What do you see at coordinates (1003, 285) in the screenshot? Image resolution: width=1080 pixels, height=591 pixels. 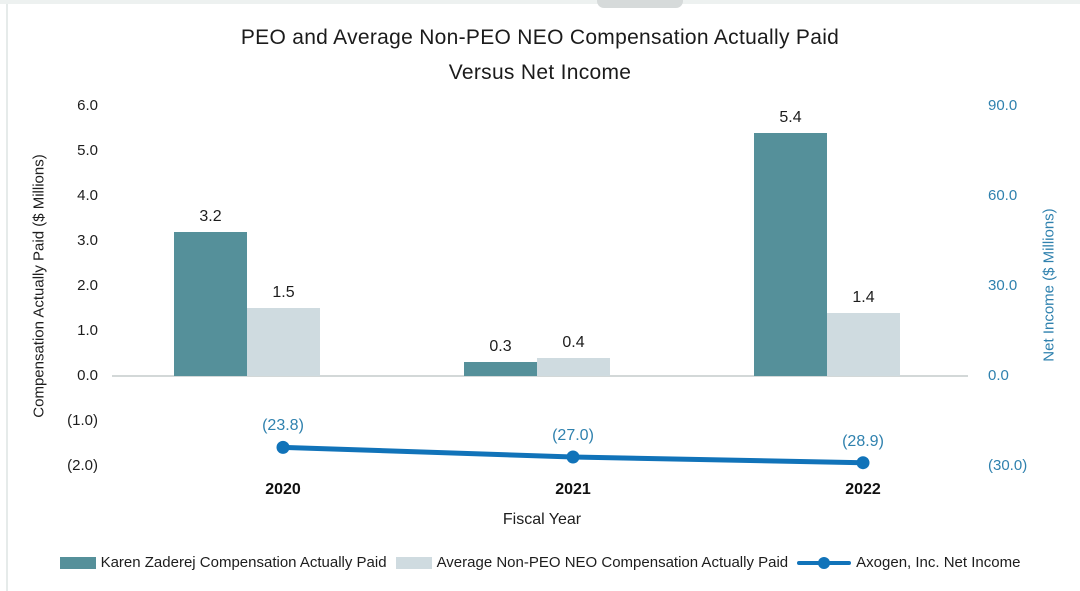 I see `right-axis-tick-label: 30.0` at bounding box center [1003, 285].